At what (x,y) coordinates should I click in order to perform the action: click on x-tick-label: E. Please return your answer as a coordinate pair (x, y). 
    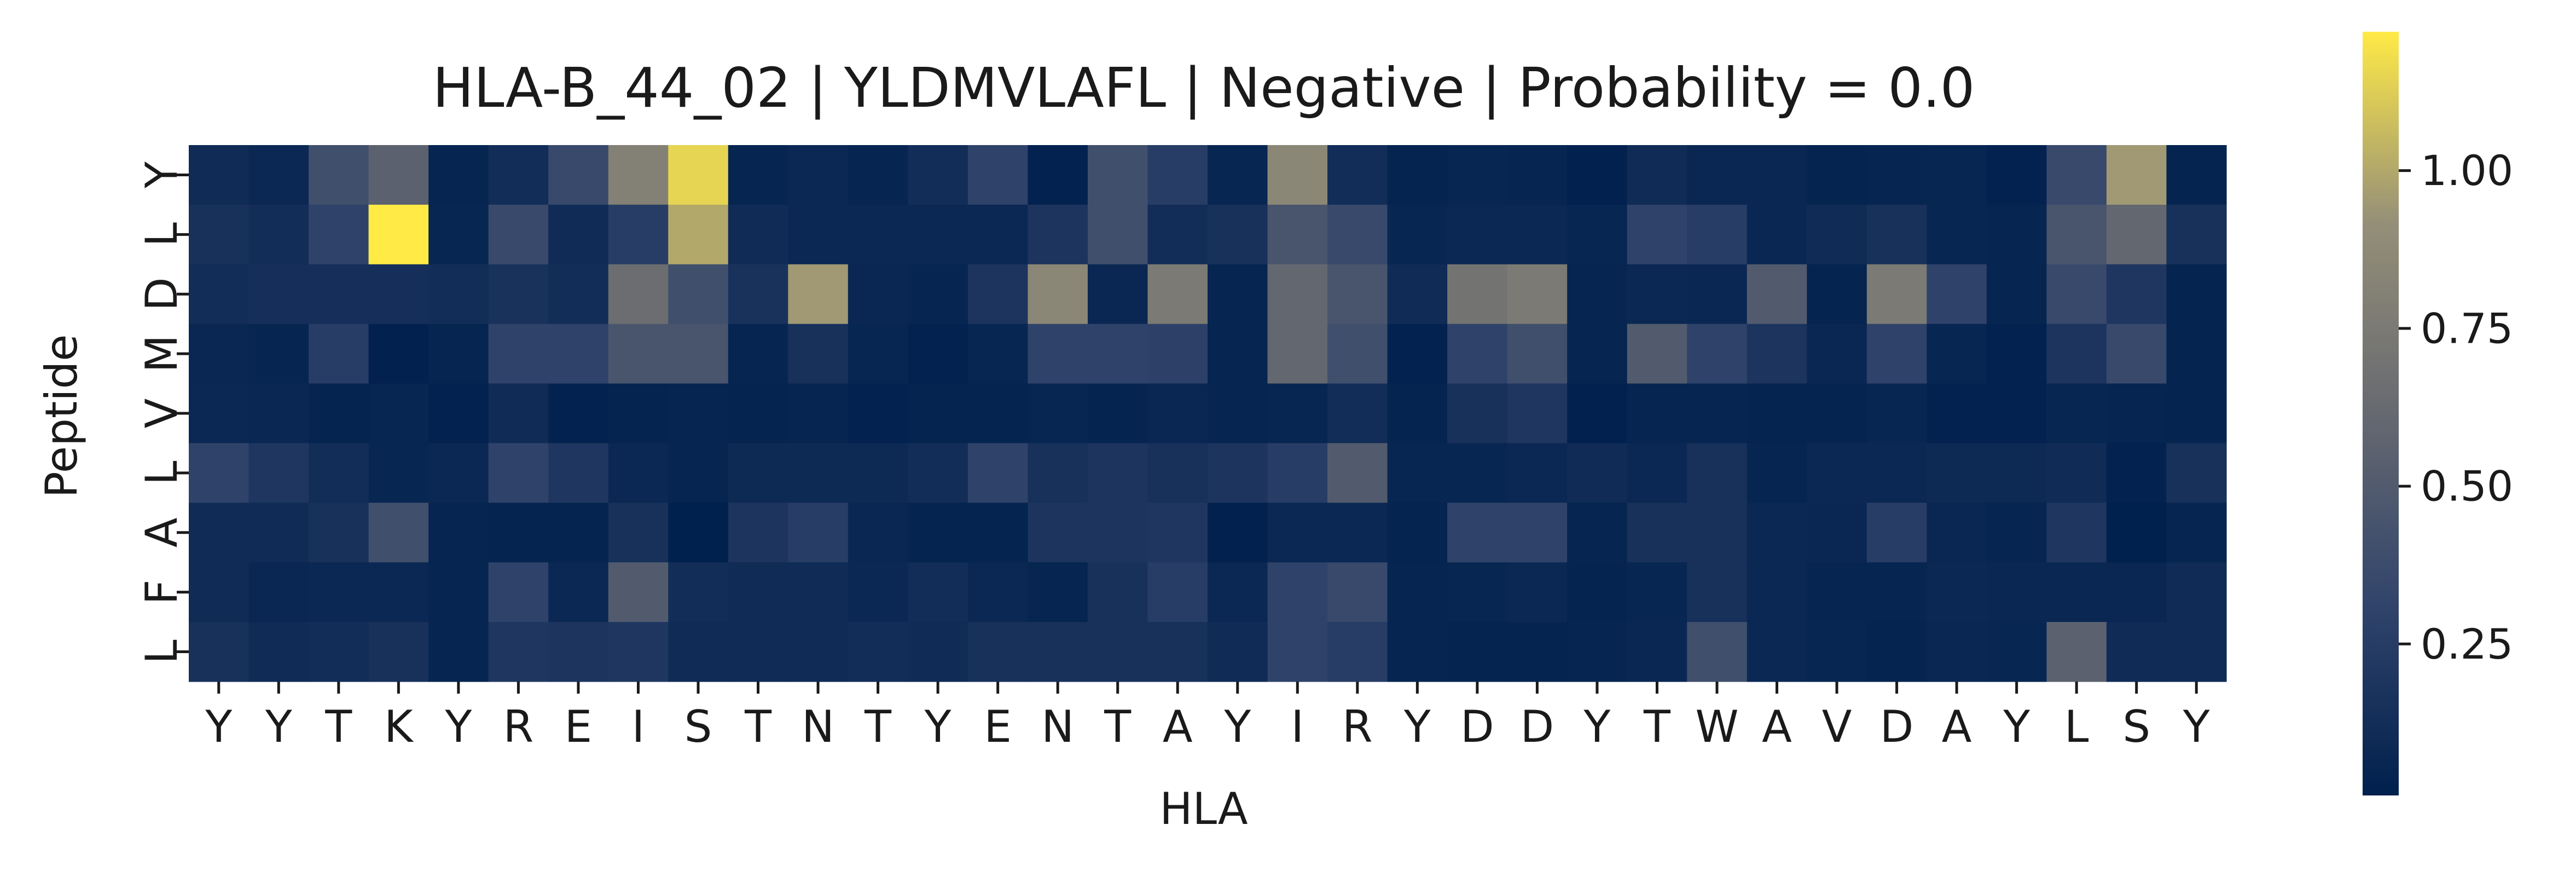
    Looking at the image, I should click on (998, 726).